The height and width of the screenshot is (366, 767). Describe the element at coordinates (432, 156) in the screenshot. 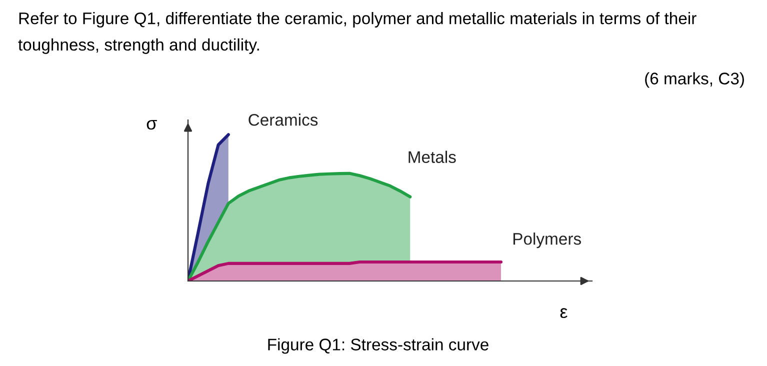

I see `series-label: Metals` at that location.